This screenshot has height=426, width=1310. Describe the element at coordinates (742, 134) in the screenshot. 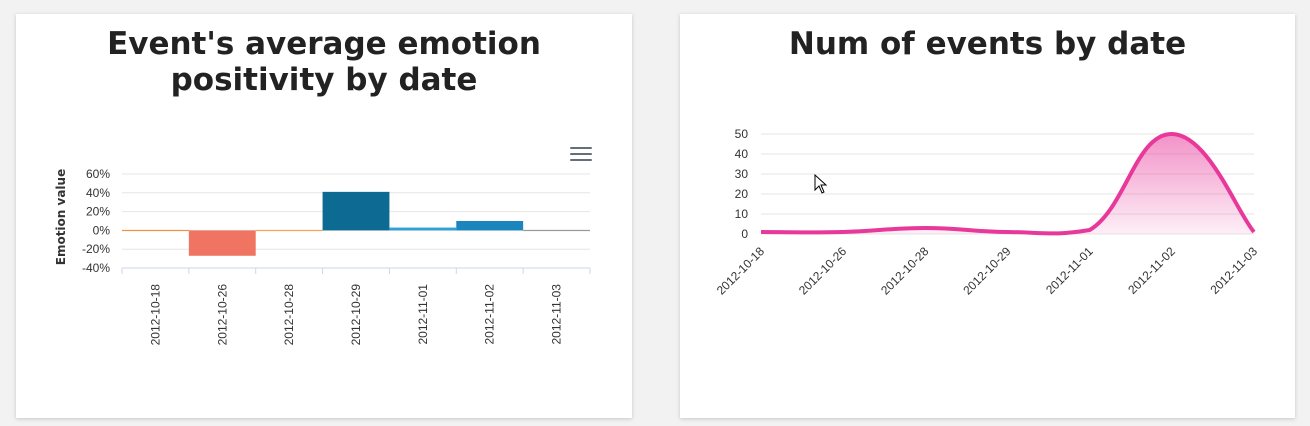

I see `y-tick-label: 50` at that location.